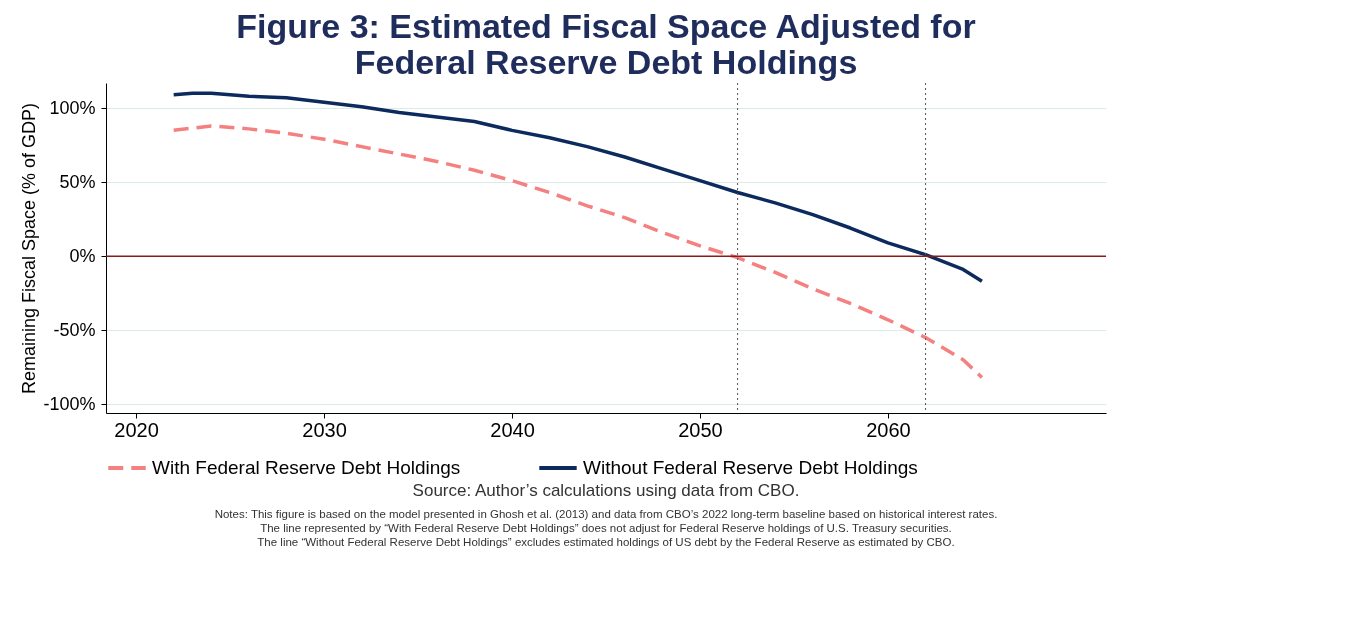 The width and height of the screenshot is (1351, 643). What do you see at coordinates (512, 429) in the screenshot?
I see `x-tick-label: 2040` at bounding box center [512, 429].